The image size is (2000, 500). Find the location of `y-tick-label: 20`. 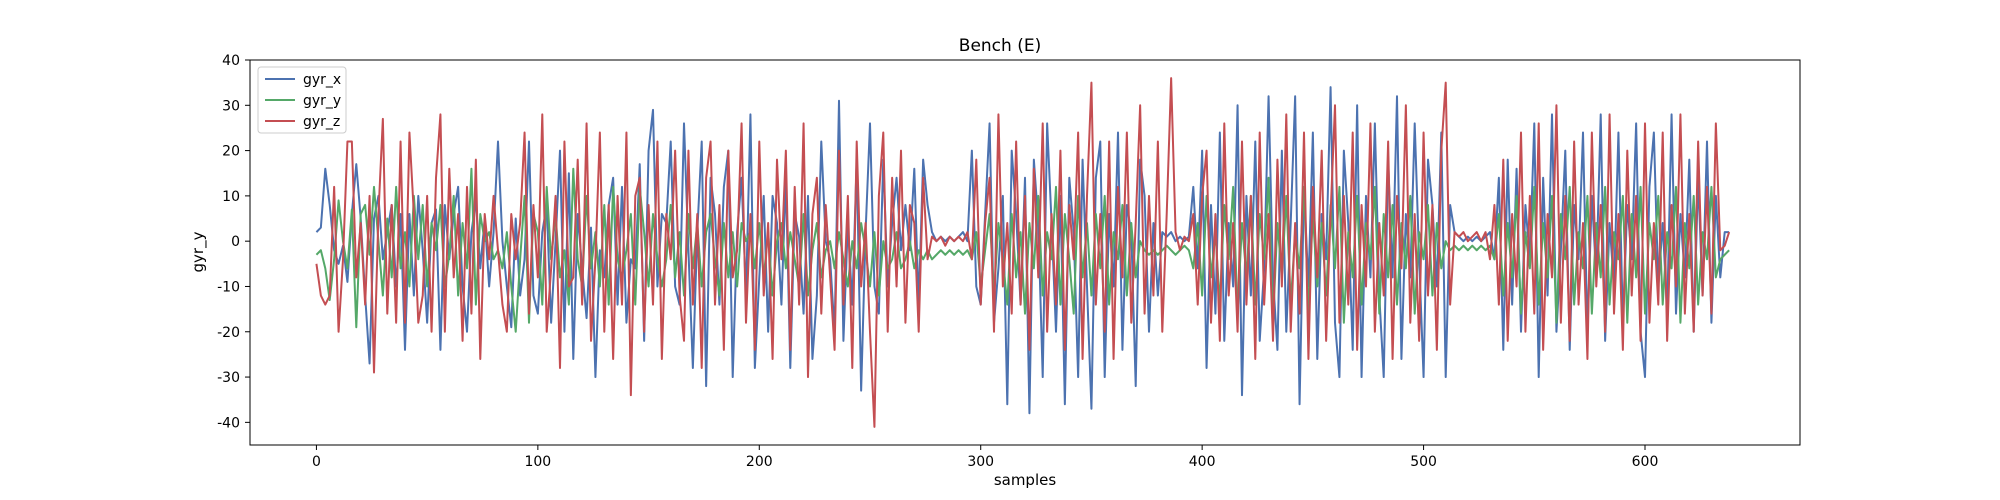

y-tick-label: 20 is located at coordinates (231, 152).